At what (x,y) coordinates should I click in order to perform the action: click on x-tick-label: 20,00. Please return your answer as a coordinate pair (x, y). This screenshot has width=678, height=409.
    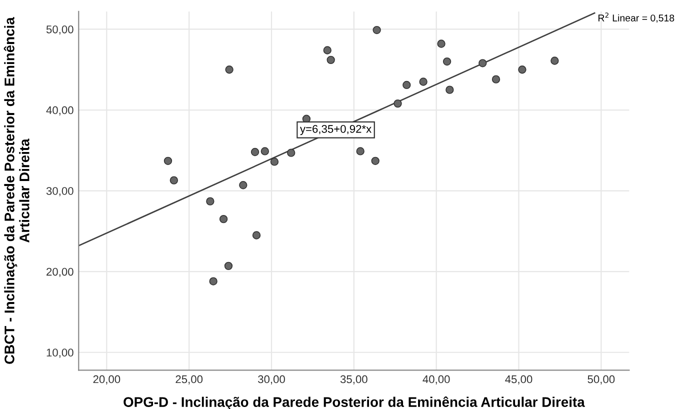
    Looking at the image, I should click on (106, 379).